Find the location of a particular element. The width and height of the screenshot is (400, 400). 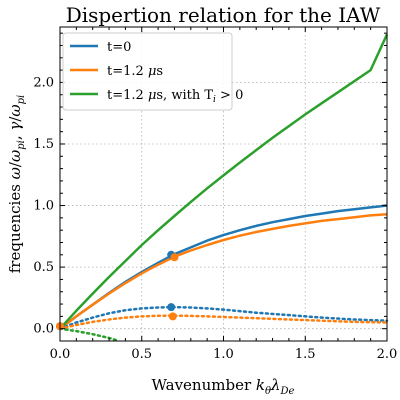

marker-layer is located at coordinates (117, 290).